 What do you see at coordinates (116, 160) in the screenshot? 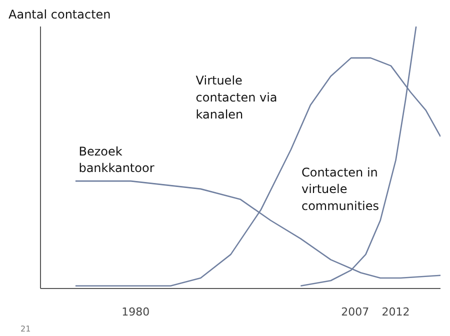
I see `series-label: Bezoek bankkantoor` at bounding box center [116, 160].